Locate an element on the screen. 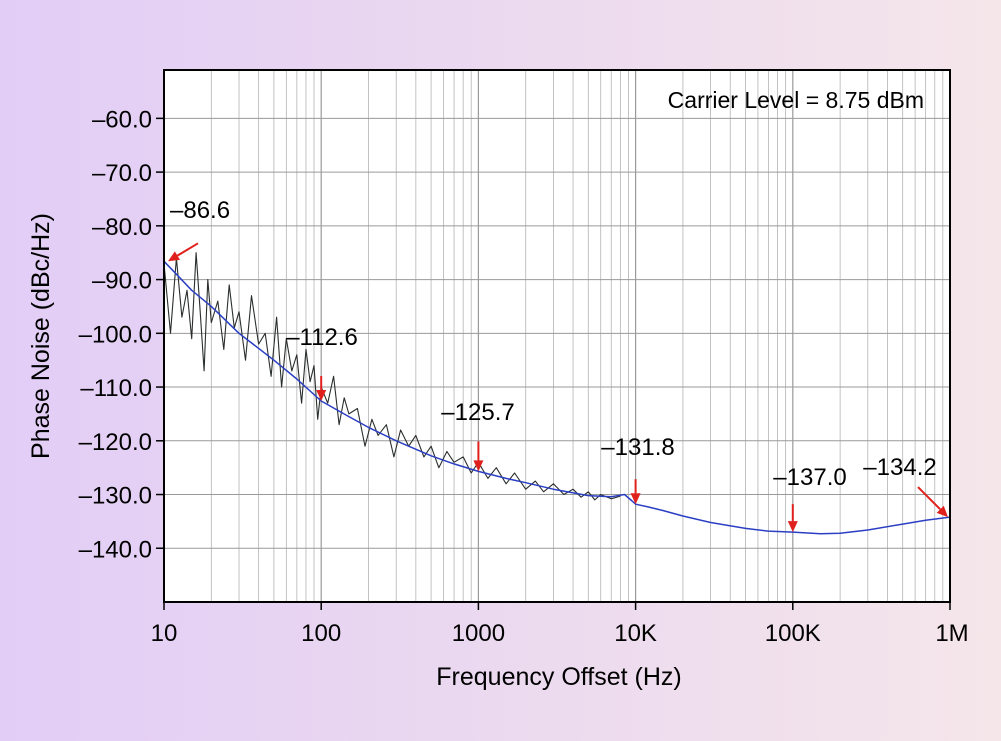 This screenshot has width=1001, height=741. y-tick-label: –90.0 is located at coordinates (122, 281).